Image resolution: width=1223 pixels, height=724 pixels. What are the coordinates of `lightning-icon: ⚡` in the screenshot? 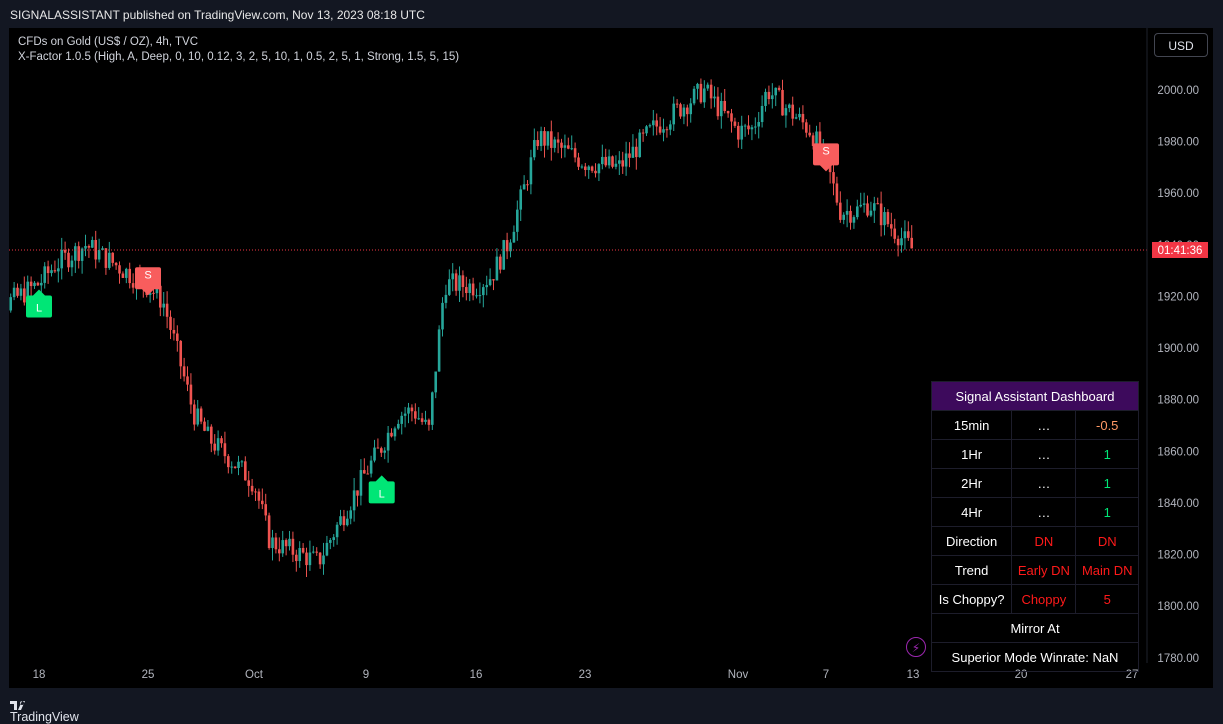 It's located at (916, 647).